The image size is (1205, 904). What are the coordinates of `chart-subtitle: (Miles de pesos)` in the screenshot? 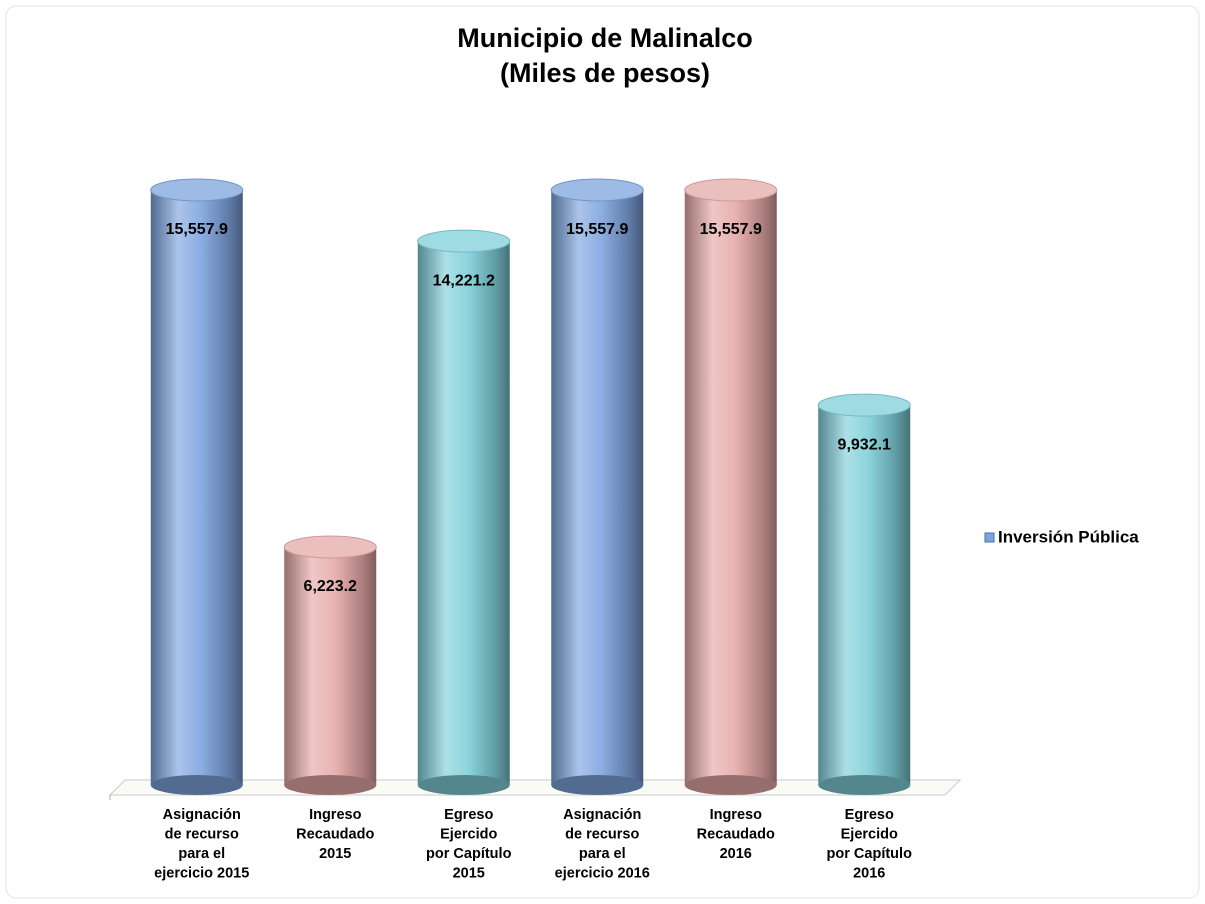 It's located at (605, 73).